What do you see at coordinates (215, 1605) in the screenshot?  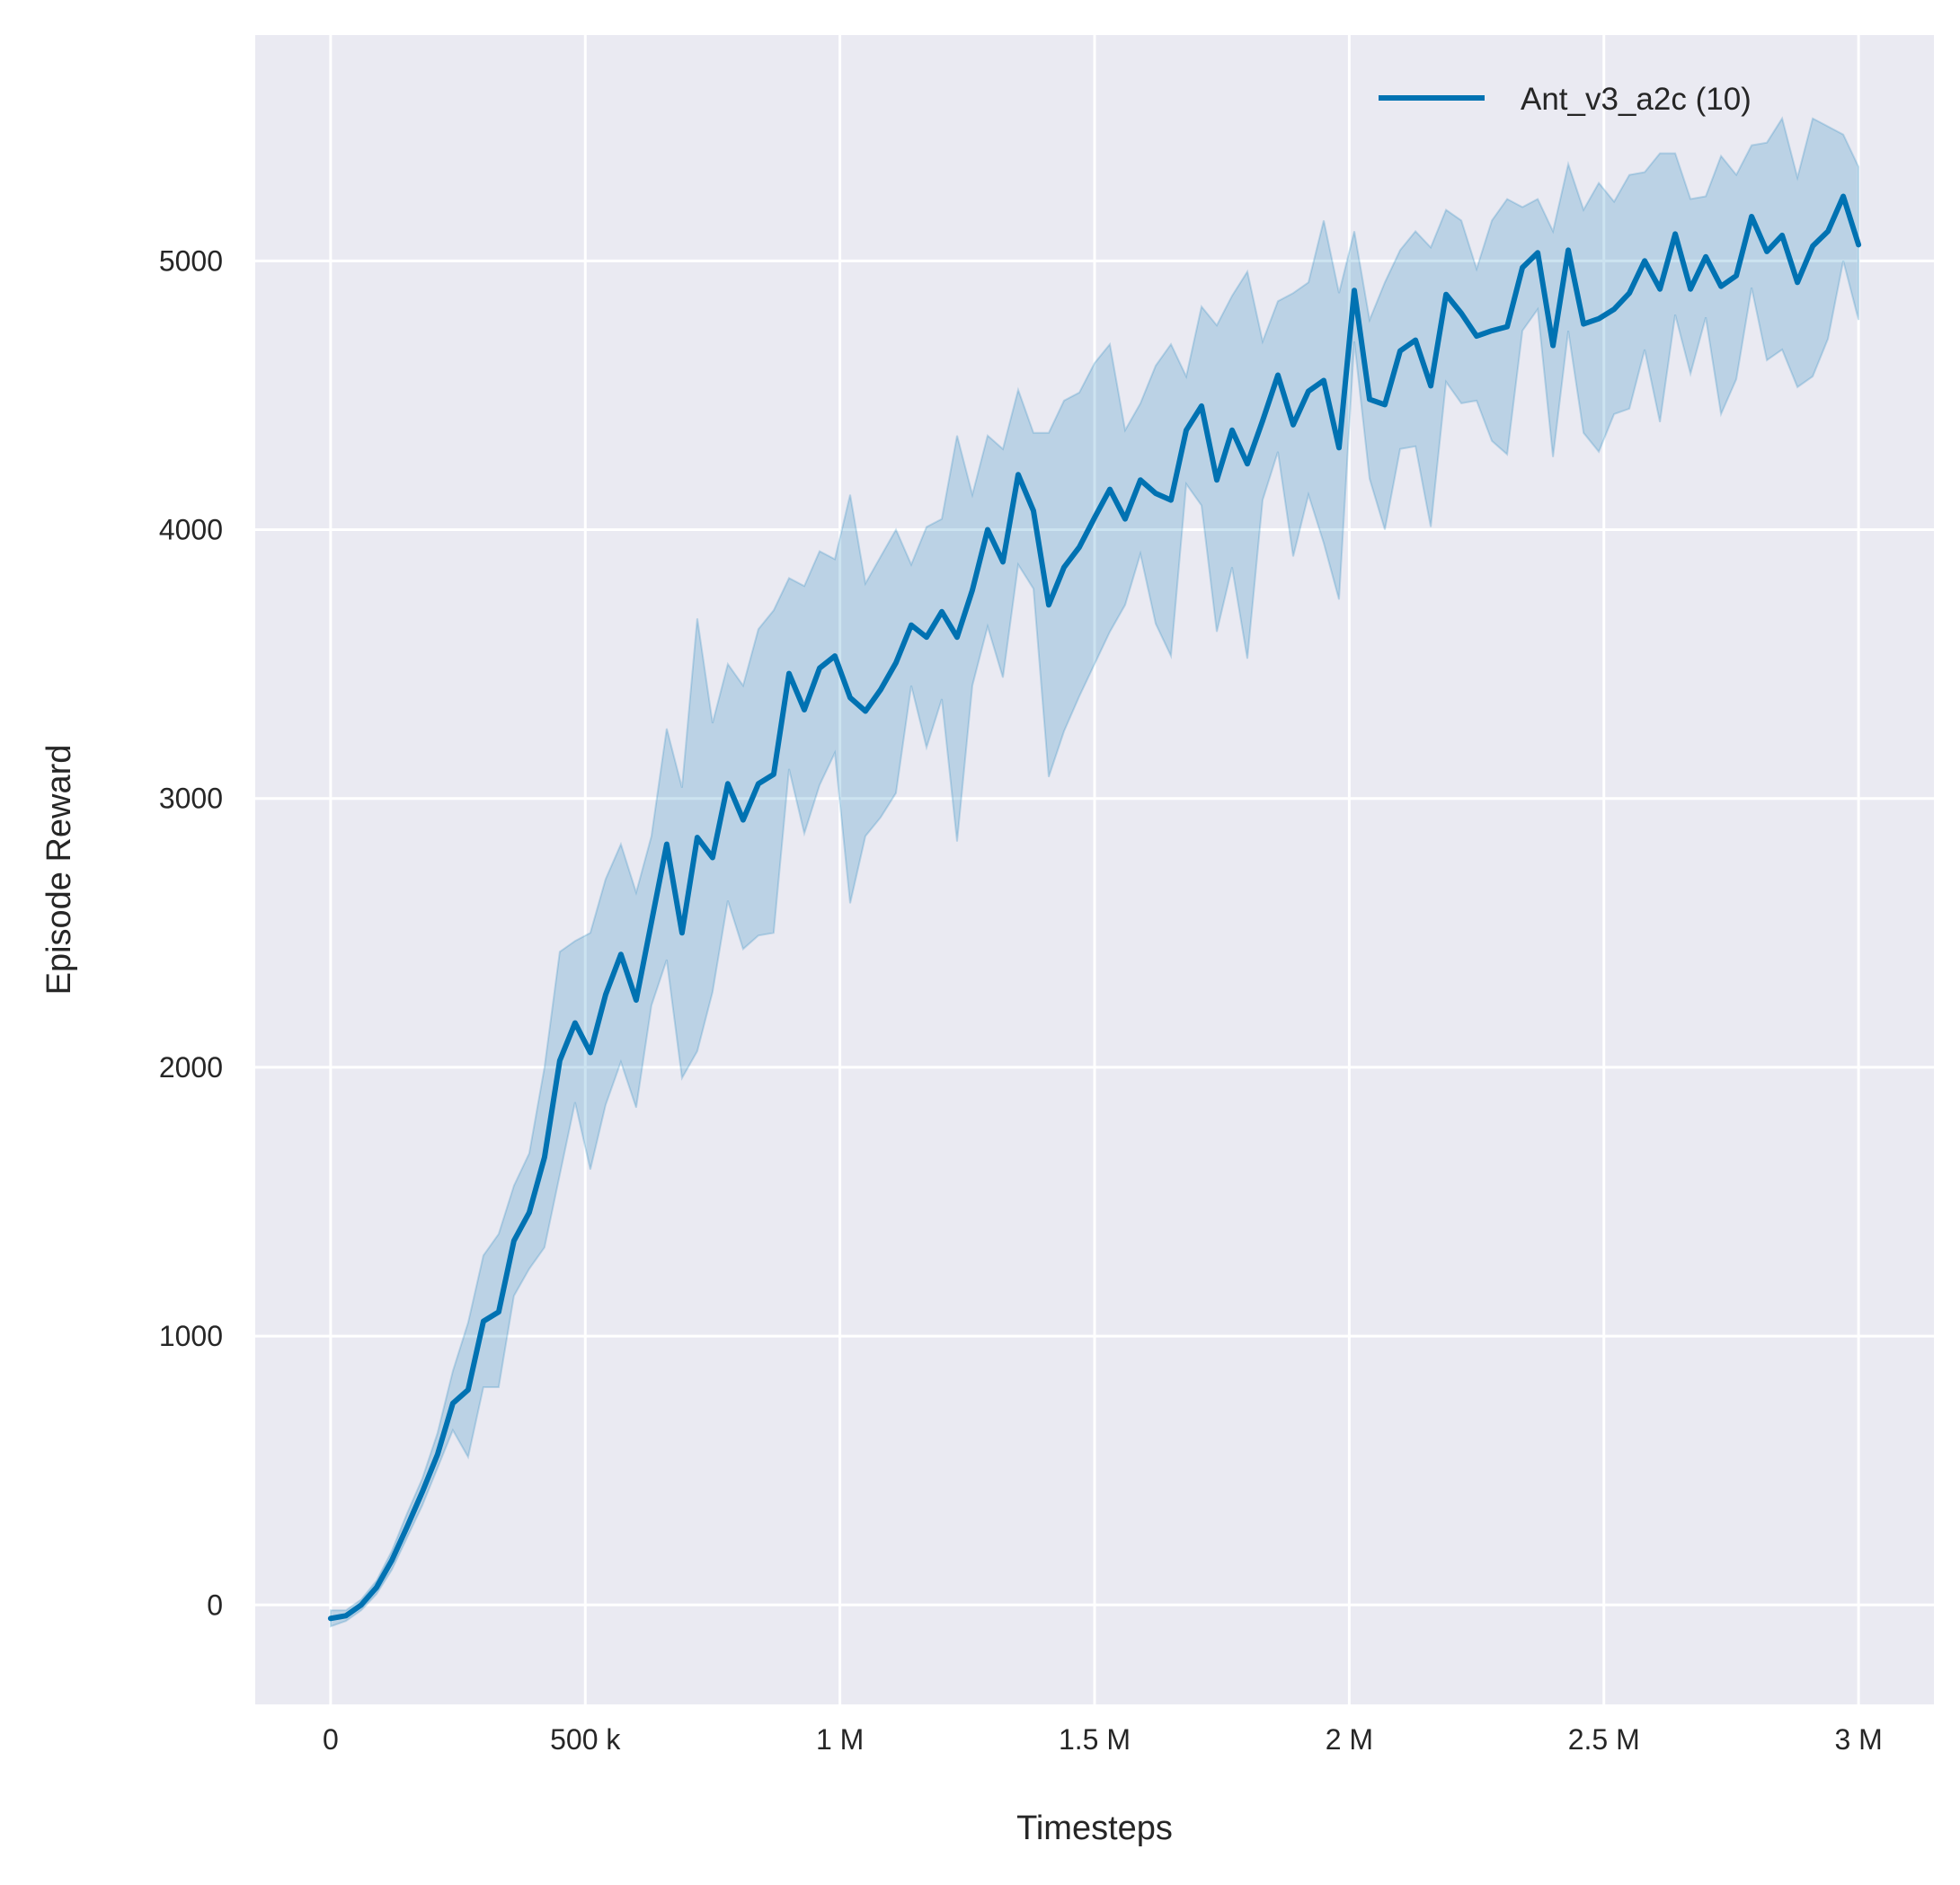 I see `y-tick-label: 0` at bounding box center [215, 1605].